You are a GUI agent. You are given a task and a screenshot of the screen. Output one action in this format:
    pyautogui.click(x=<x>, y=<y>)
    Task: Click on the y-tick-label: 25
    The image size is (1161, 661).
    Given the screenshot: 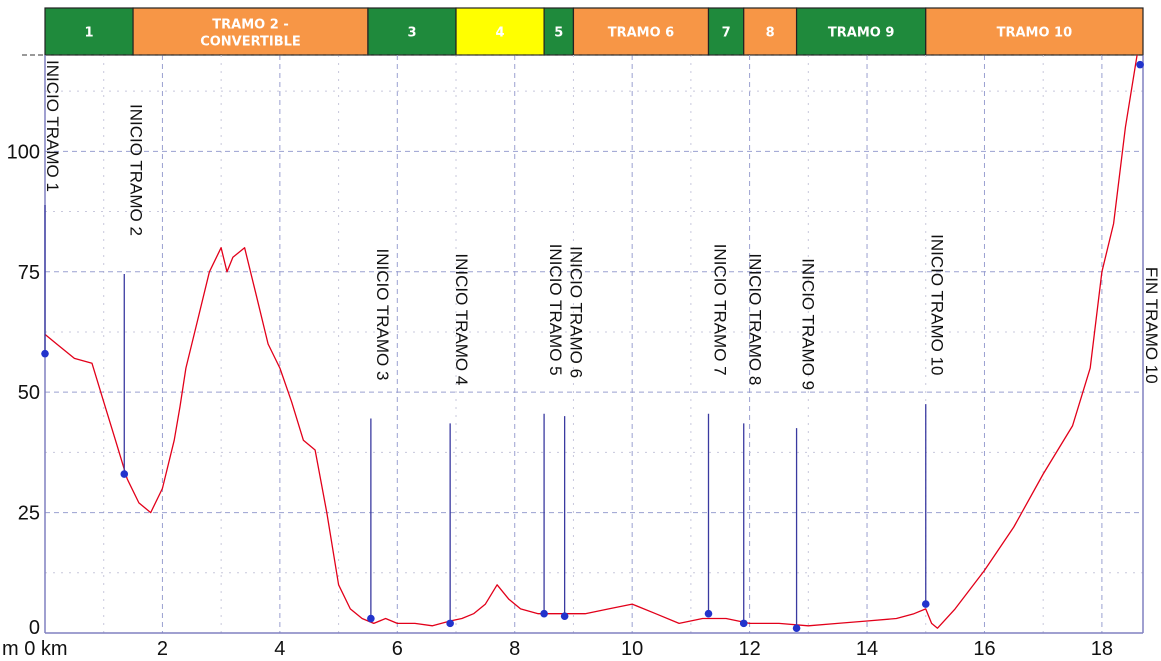 What is the action you would take?
    pyautogui.click(x=29, y=514)
    